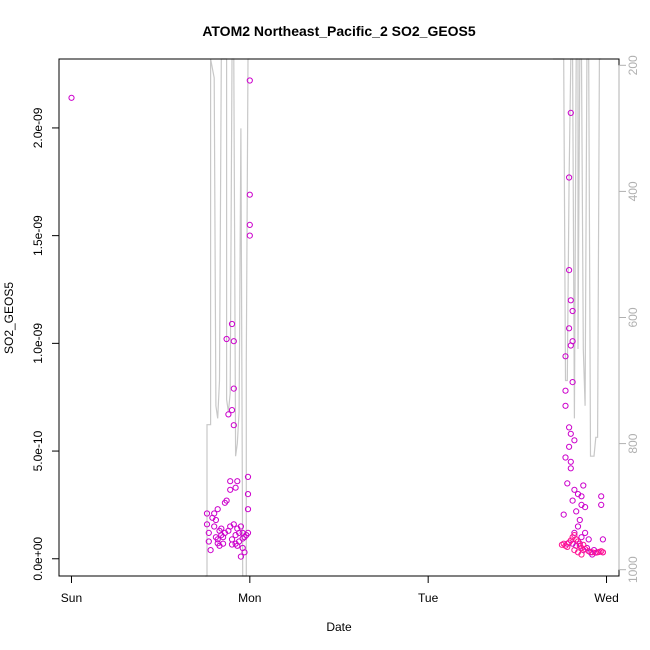  What do you see at coordinates (428, 598) in the screenshot?
I see `x-tick-label: Tue` at bounding box center [428, 598].